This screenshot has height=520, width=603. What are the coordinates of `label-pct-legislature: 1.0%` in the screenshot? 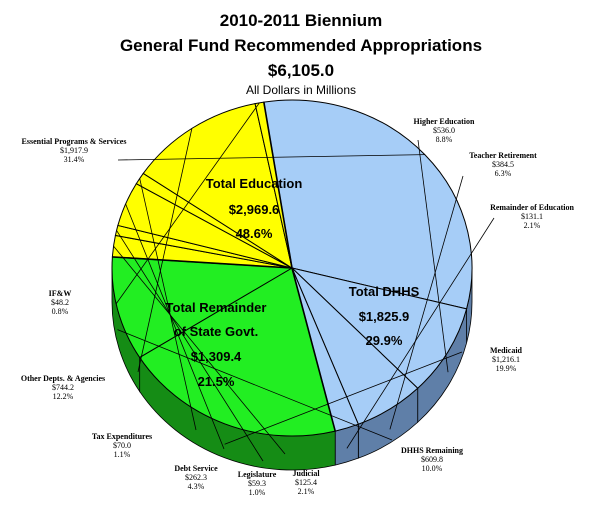 It's located at (257, 492).